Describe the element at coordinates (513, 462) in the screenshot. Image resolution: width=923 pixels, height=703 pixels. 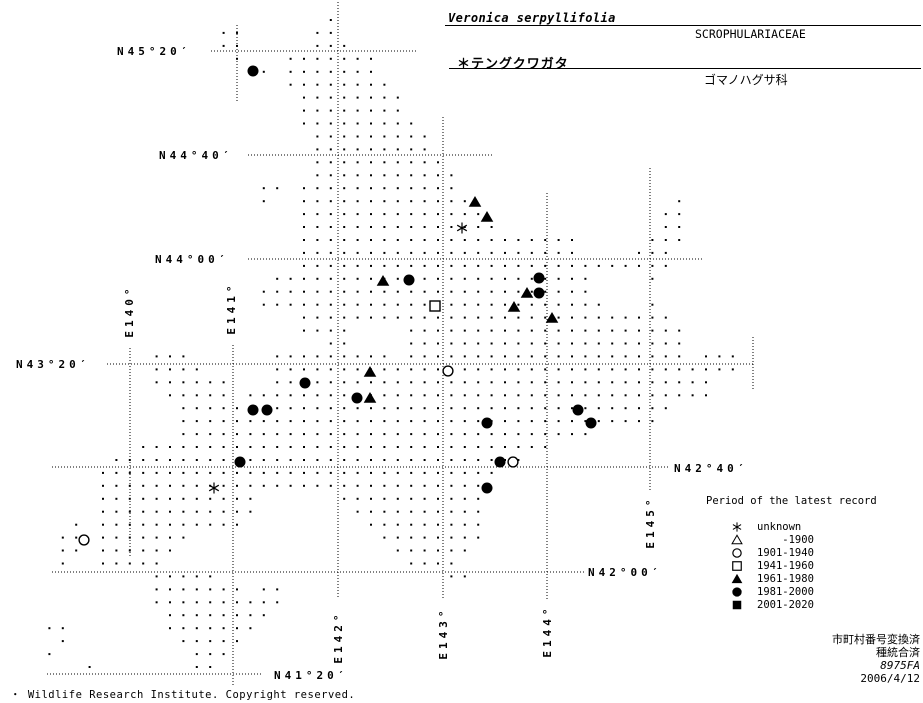
I see `record-open-circle` at that location.